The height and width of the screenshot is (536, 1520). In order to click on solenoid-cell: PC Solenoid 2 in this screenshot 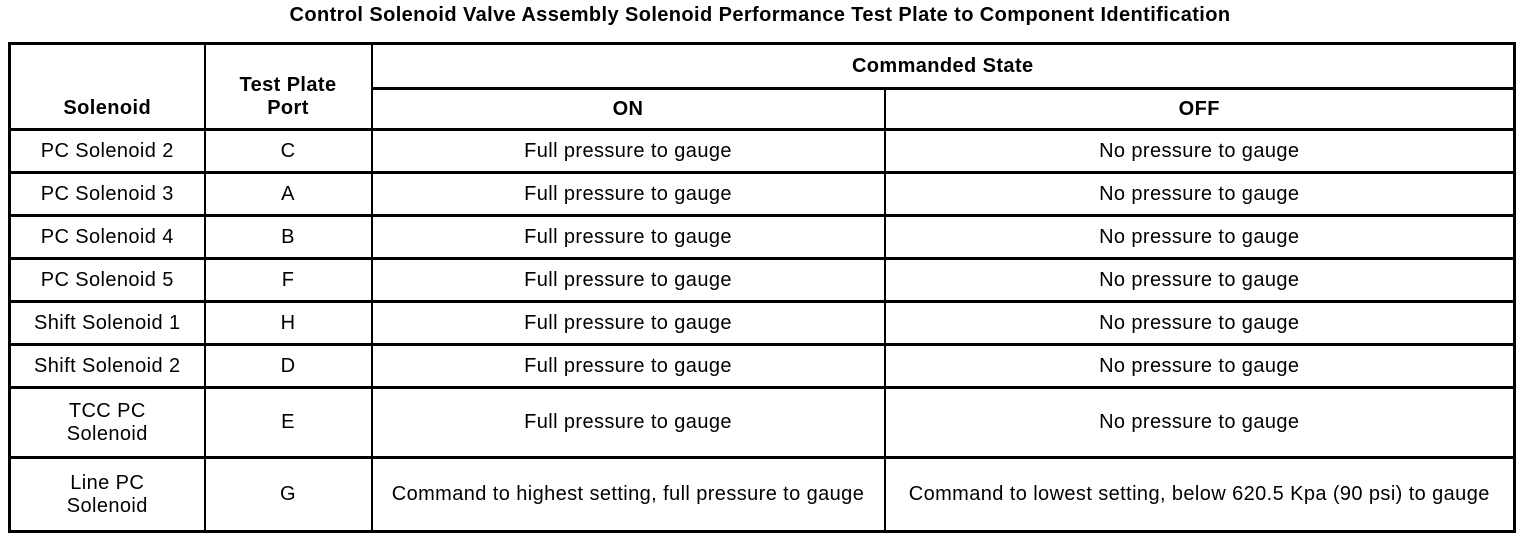, I will do `click(107, 151)`.